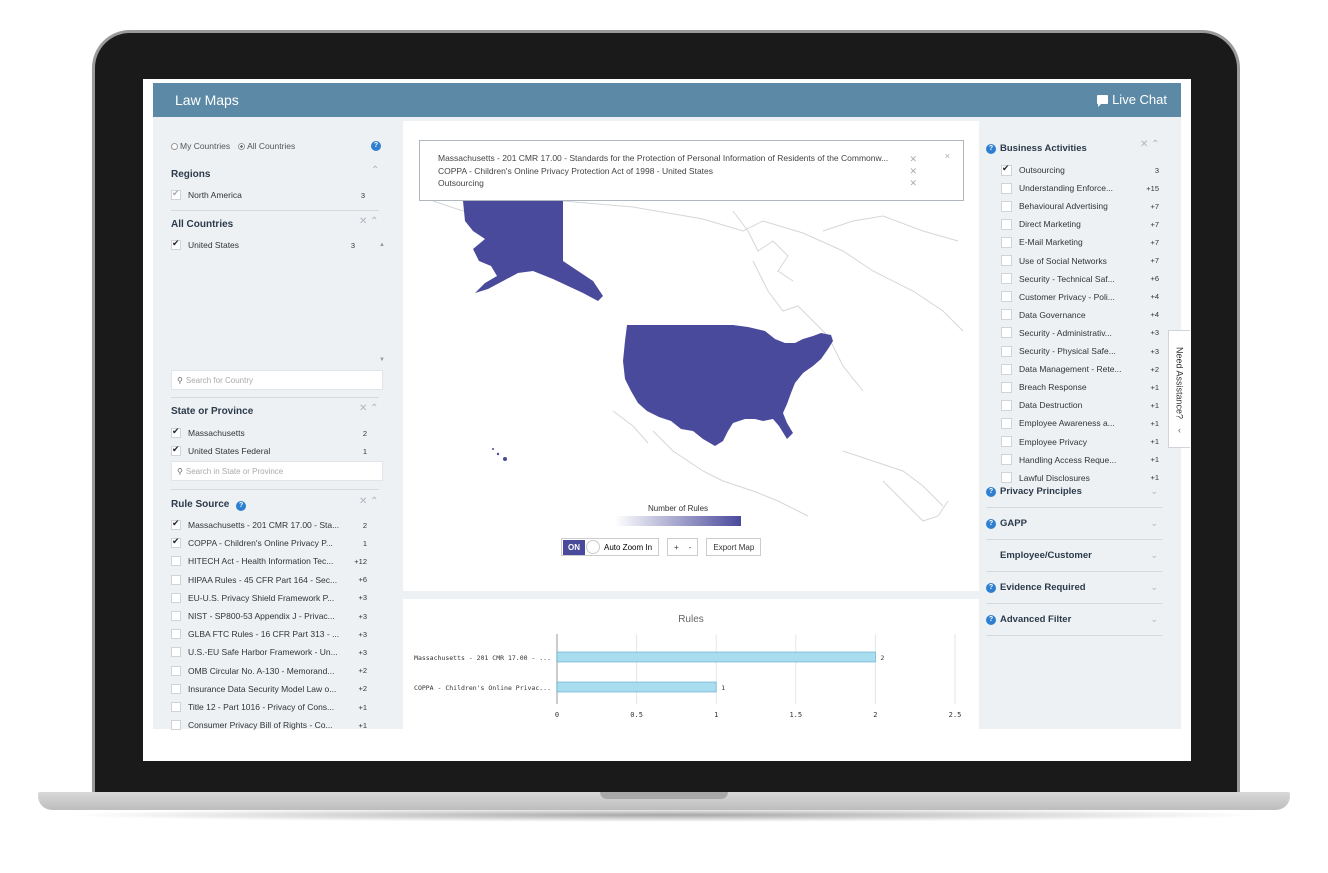  What do you see at coordinates (1081, 170) in the screenshot?
I see `business-activity-item: Outsourcing 3` at bounding box center [1081, 170].